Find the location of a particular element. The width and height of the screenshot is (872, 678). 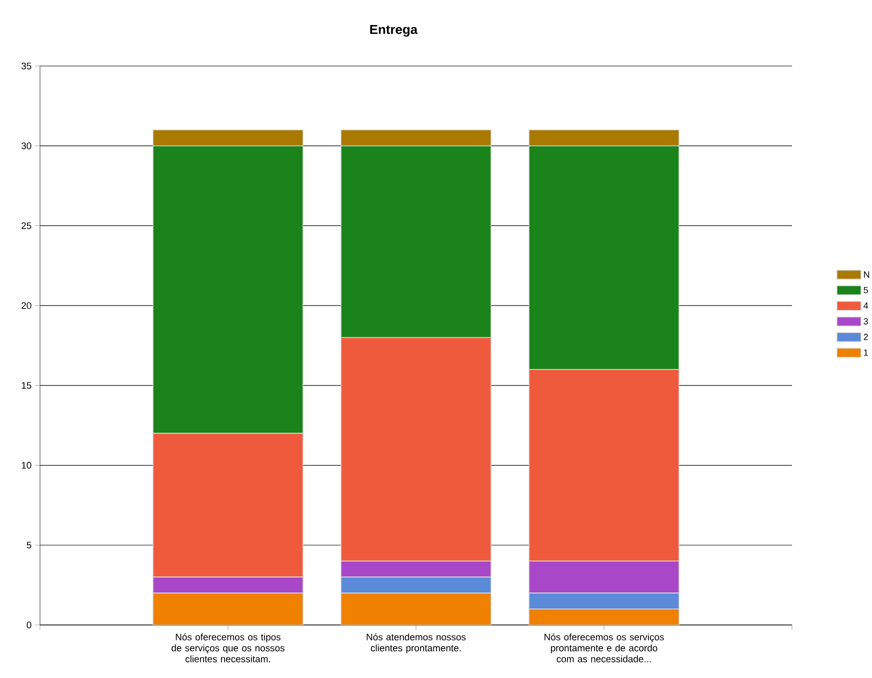

legend-label: 5 is located at coordinates (866, 290).